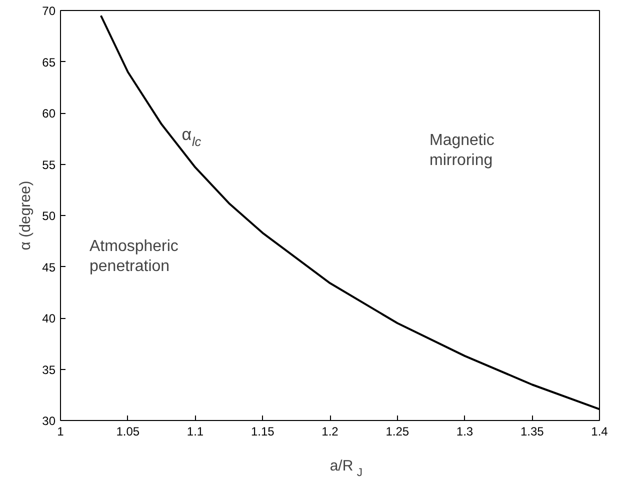 Image resolution: width=621 pixels, height=486 pixels. Describe the element at coordinates (25, 215) in the screenshot. I see `y-axis-title: α (degree)` at that location.